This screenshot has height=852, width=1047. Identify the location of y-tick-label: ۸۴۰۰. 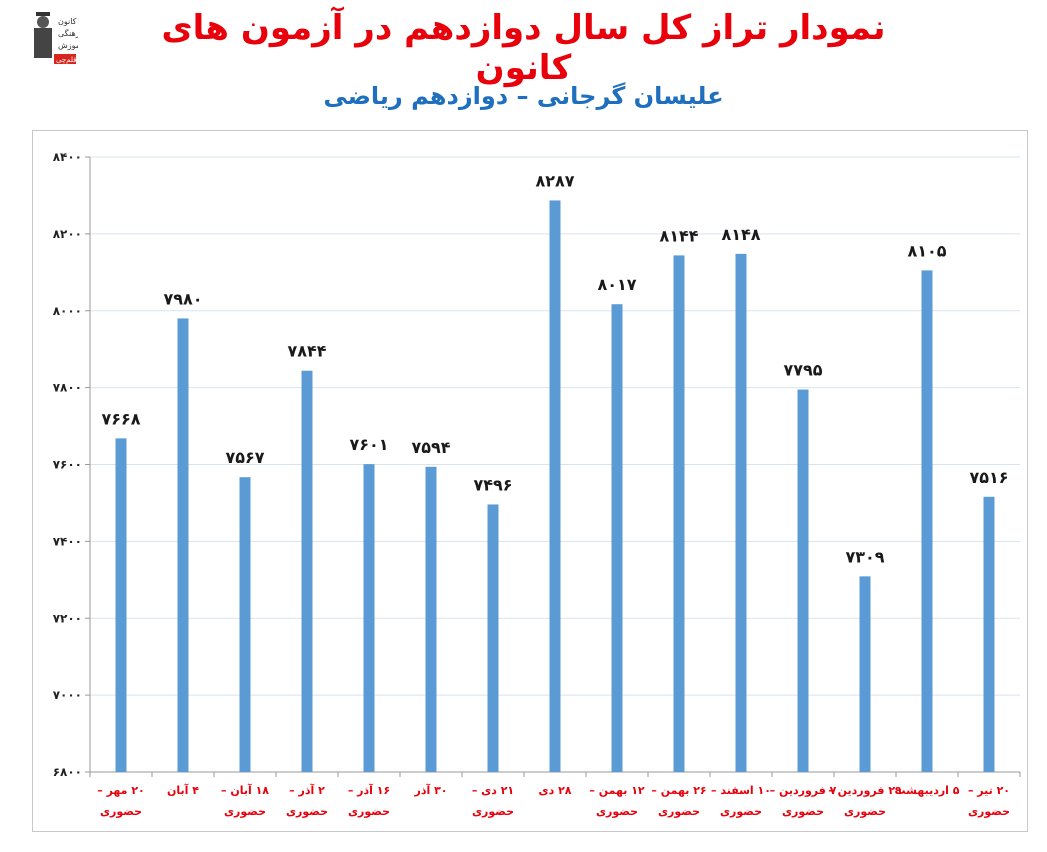
(67, 157).